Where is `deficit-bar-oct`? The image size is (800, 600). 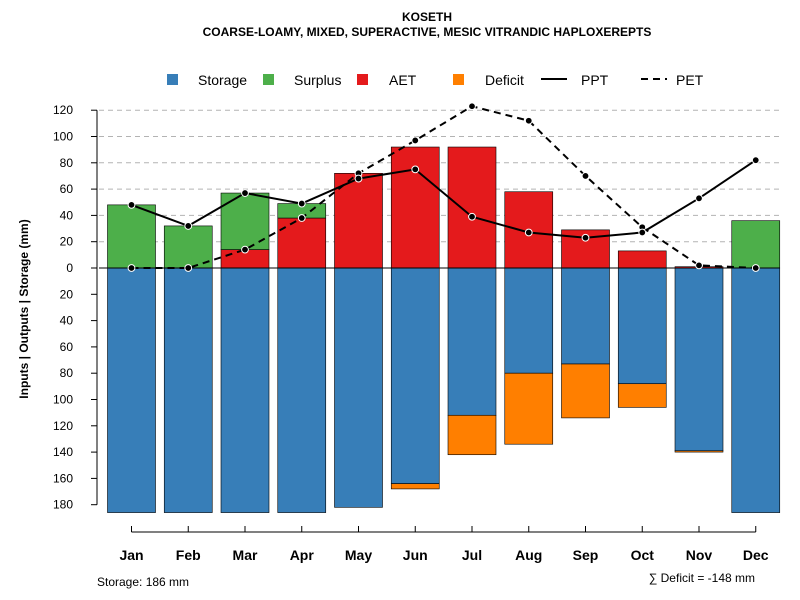
deficit-bar-oct is located at coordinates (642, 395).